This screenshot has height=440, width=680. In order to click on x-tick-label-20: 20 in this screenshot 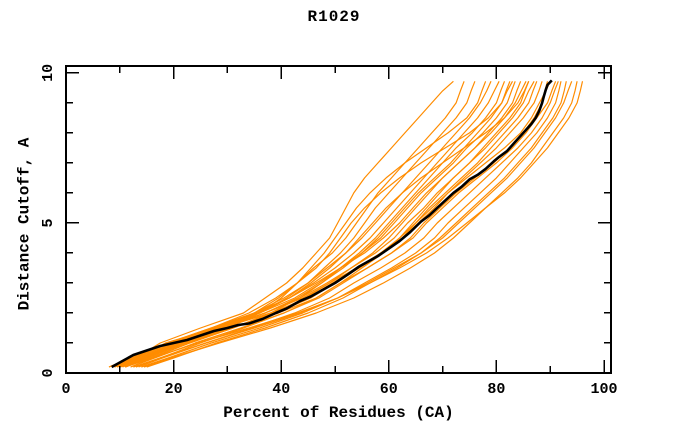, I will do `click(174, 389)`.